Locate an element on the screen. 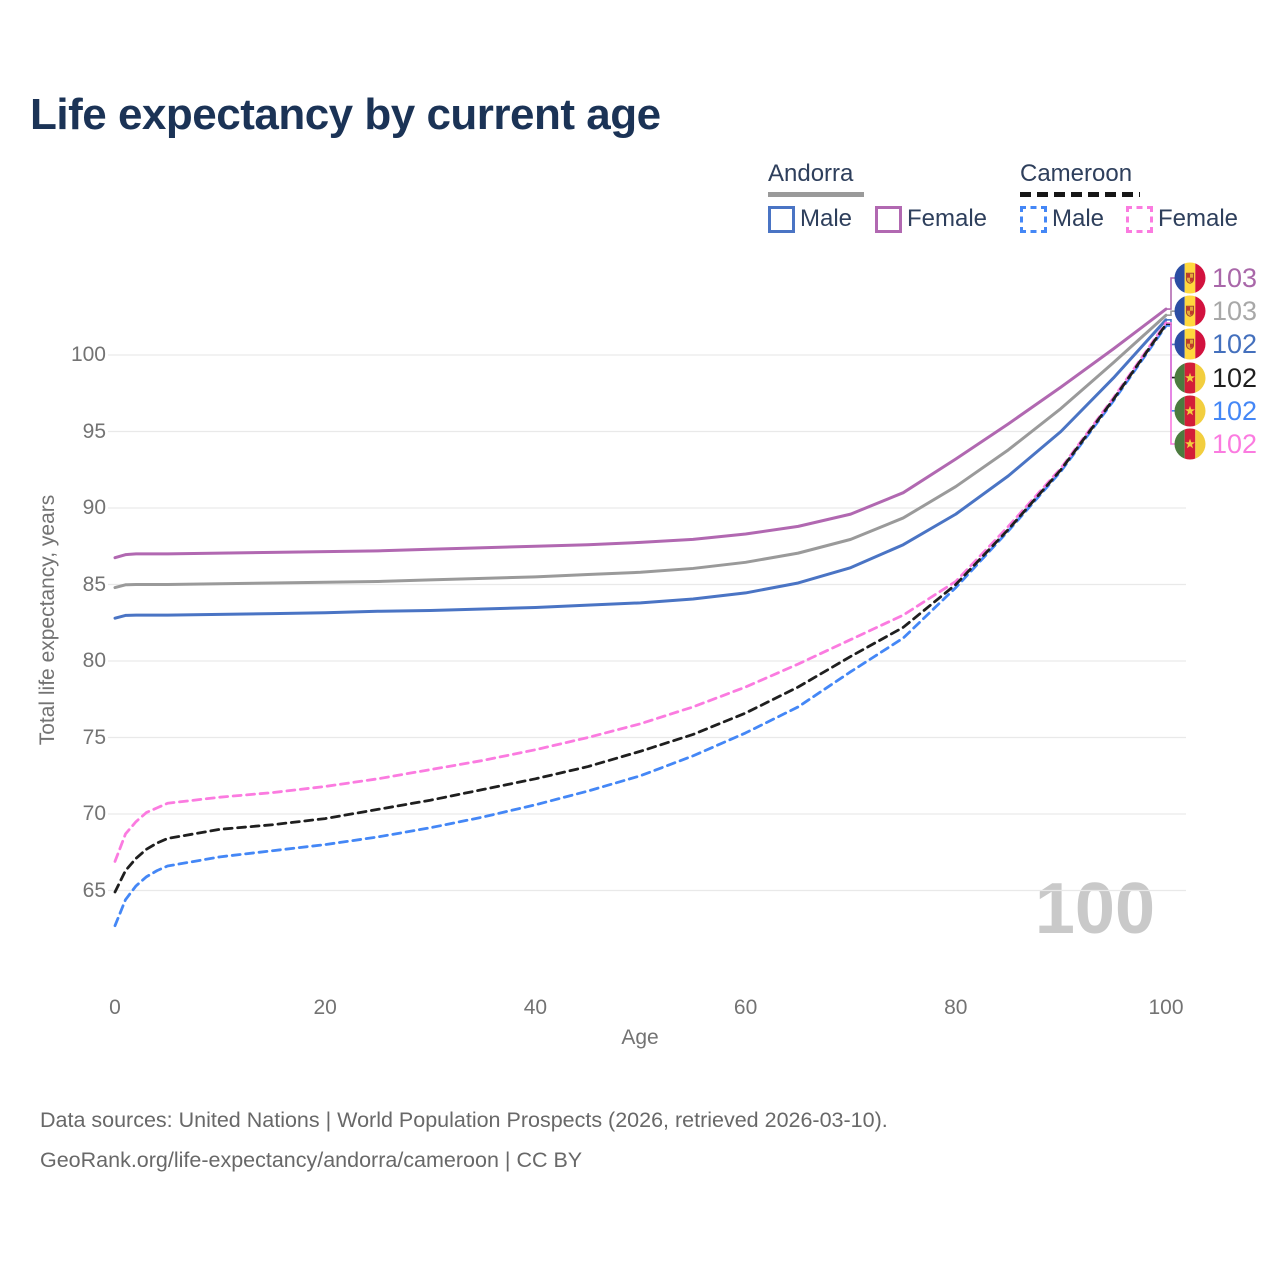 This screenshot has width=1280, height=1280. legend-label-cameroon-male: Male is located at coordinates (1078, 218).